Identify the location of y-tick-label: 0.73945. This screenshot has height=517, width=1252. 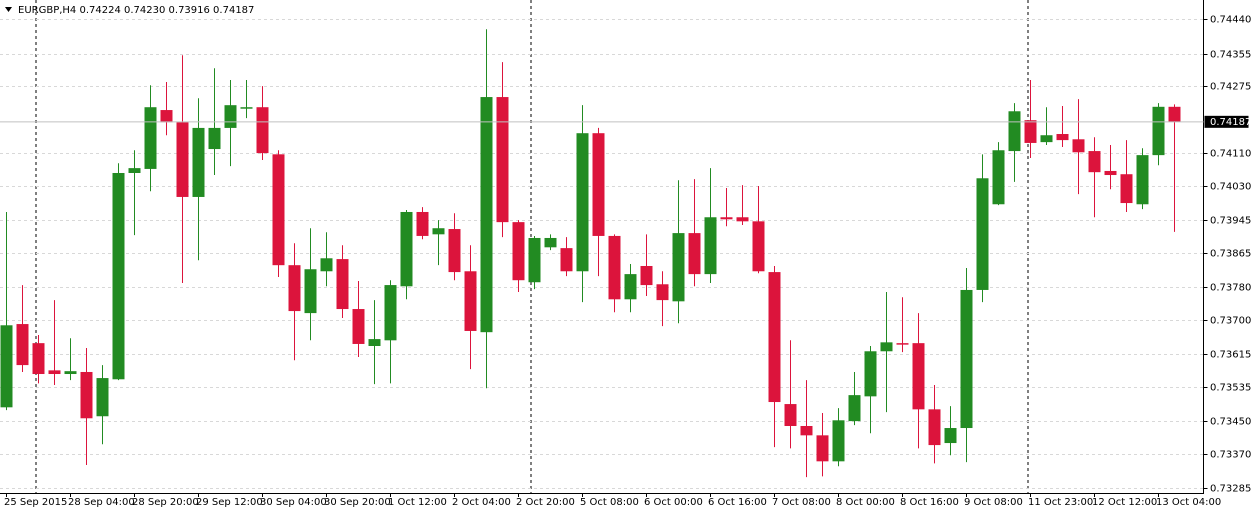
(1230, 221).